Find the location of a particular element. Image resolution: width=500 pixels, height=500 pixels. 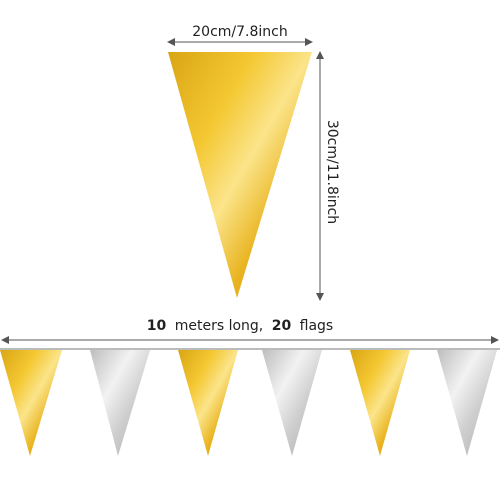

flag-count: 20 is located at coordinates (282, 326).